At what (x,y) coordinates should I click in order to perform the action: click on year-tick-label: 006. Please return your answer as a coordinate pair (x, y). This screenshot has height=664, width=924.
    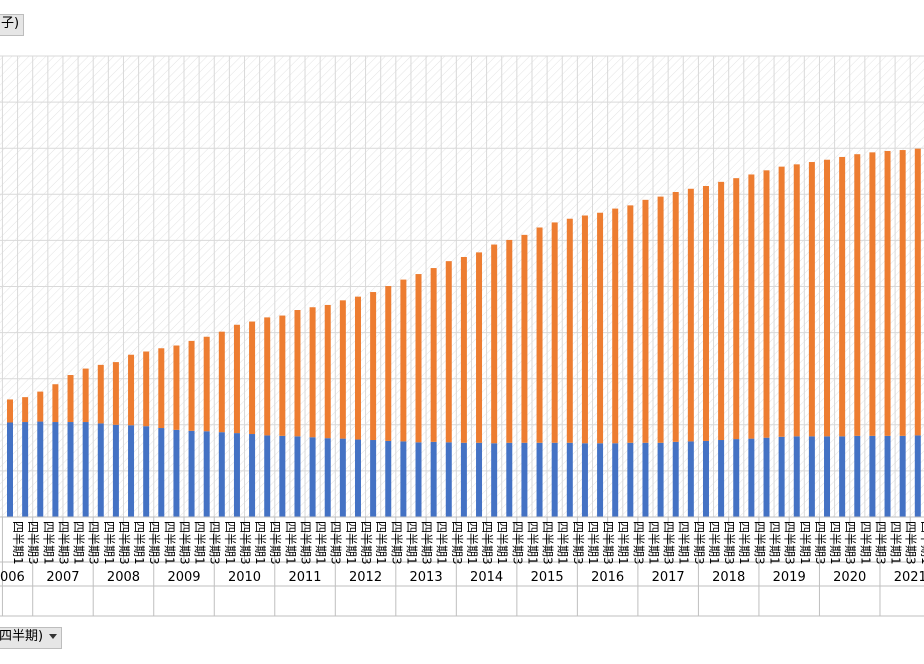
    Looking at the image, I should click on (12, 577).